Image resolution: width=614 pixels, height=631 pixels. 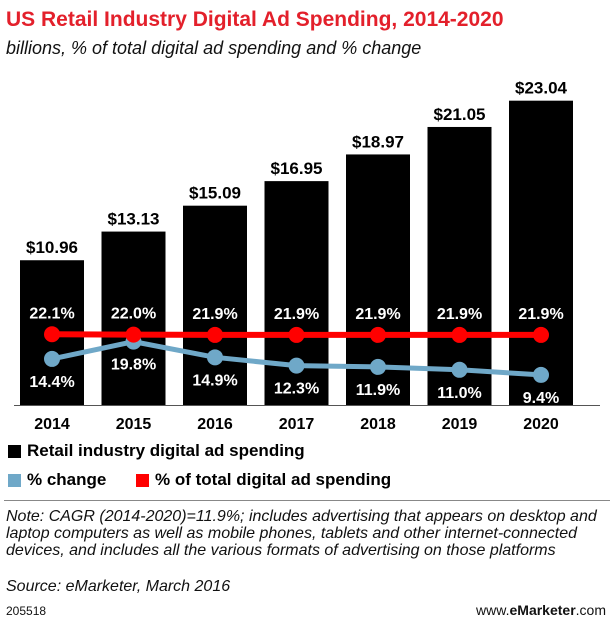 What do you see at coordinates (541, 253) in the screenshot?
I see `bar-2020` at bounding box center [541, 253].